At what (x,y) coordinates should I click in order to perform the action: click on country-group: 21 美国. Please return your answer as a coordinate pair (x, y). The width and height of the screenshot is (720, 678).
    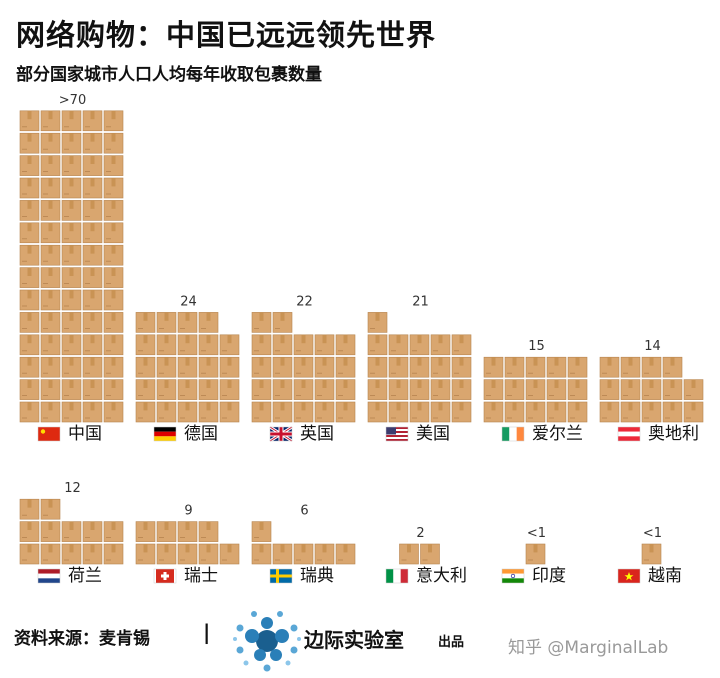
    Looking at the image, I should click on (419, 369).